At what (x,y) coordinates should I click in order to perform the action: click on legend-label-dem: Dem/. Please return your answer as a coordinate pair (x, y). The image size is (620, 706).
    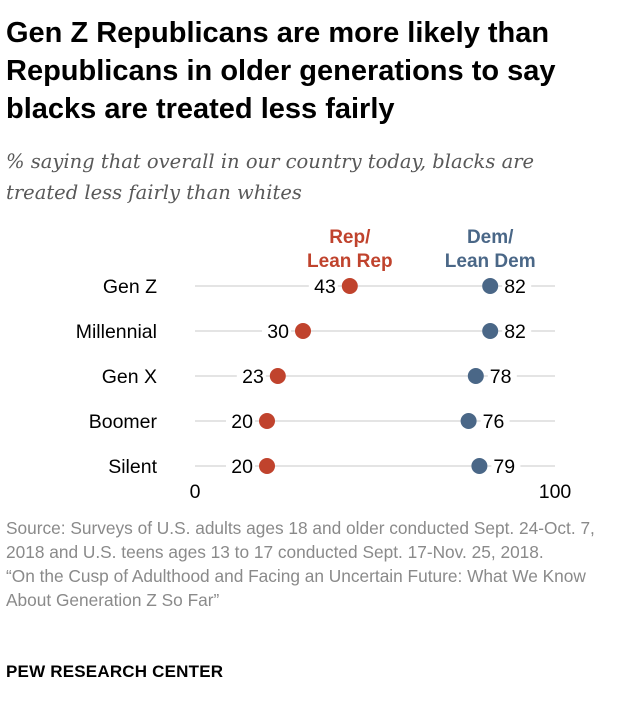
    Looking at the image, I should click on (490, 237).